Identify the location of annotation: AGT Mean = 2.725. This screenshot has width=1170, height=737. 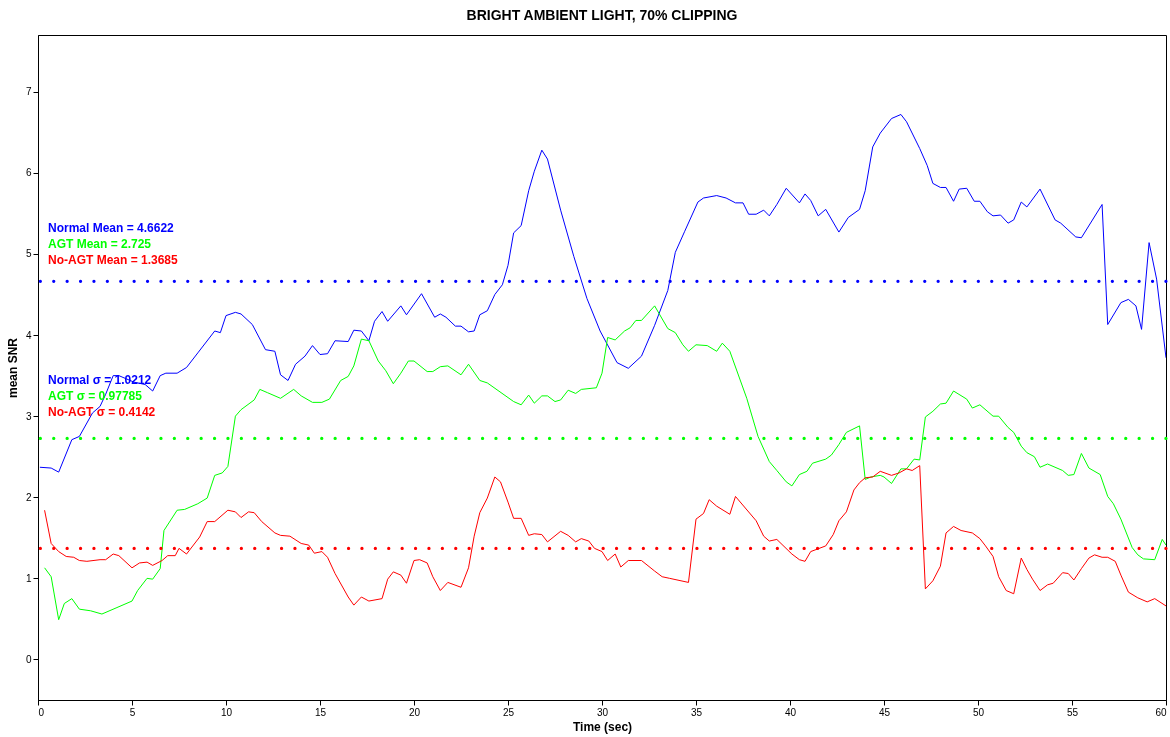
(100, 244).